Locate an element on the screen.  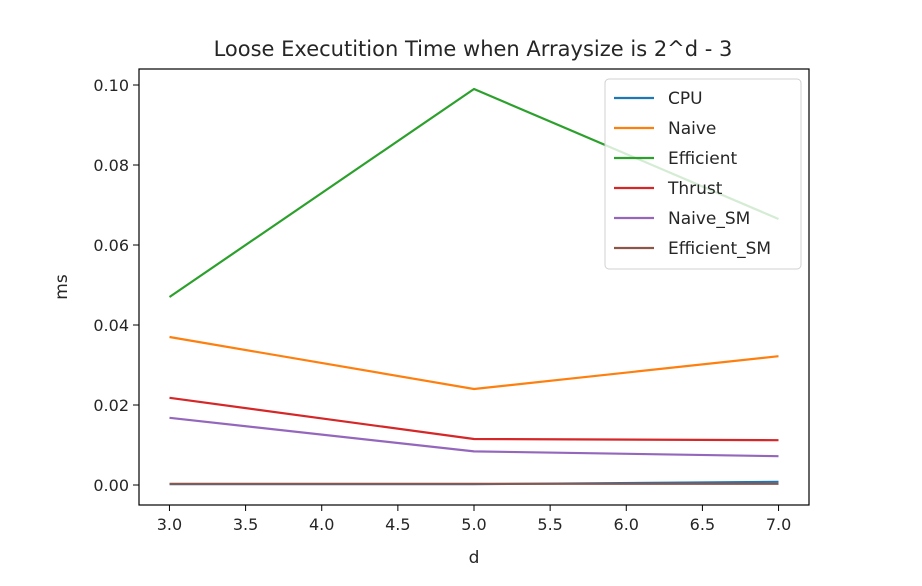
x-tick-label: 6.0 is located at coordinates (626, 524).